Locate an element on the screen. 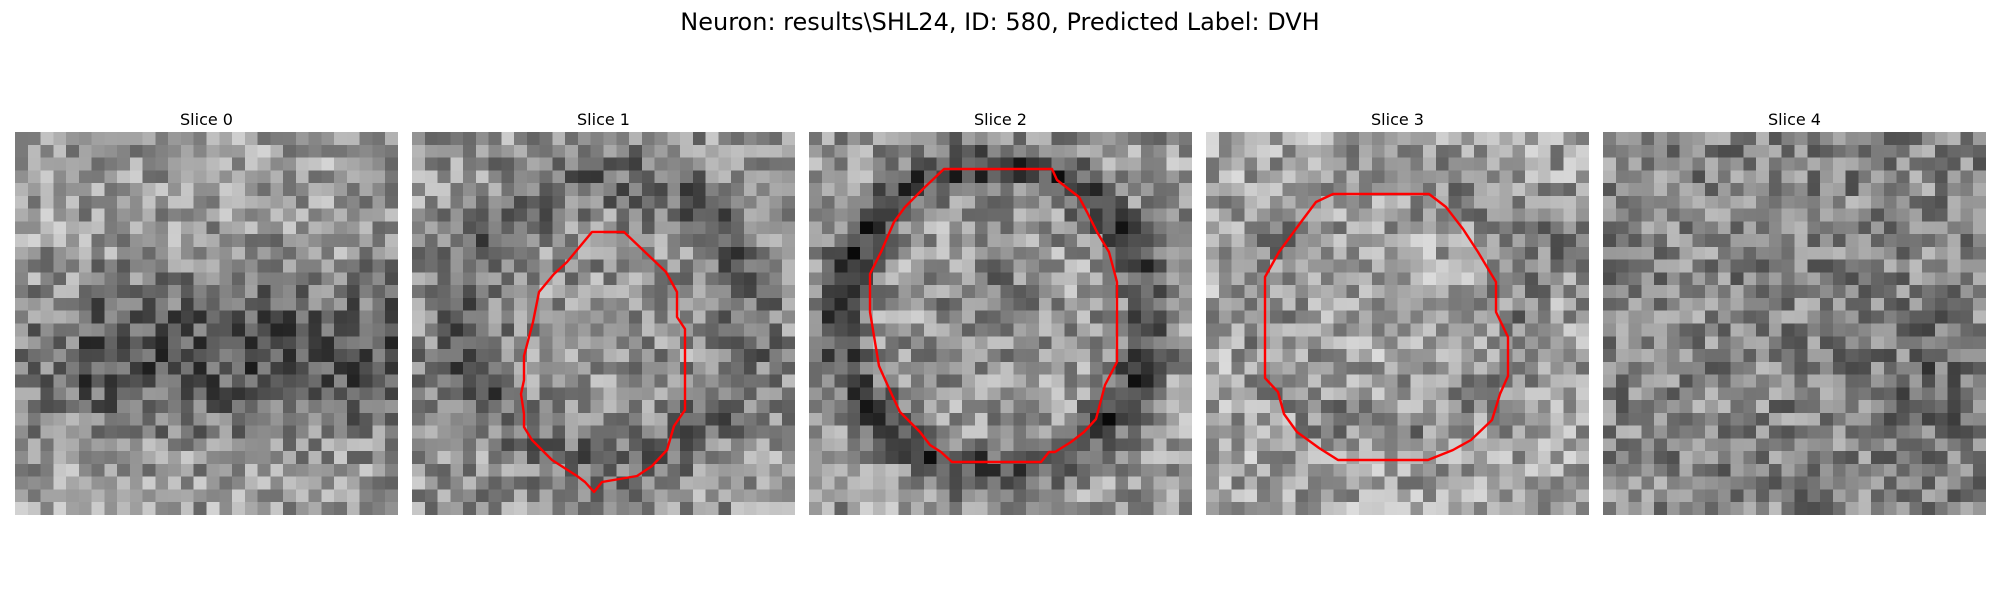 The height and width of the screenshot is (600, 2000). slice-panel-0: Slice 0 is located at coordinates (206, 311).